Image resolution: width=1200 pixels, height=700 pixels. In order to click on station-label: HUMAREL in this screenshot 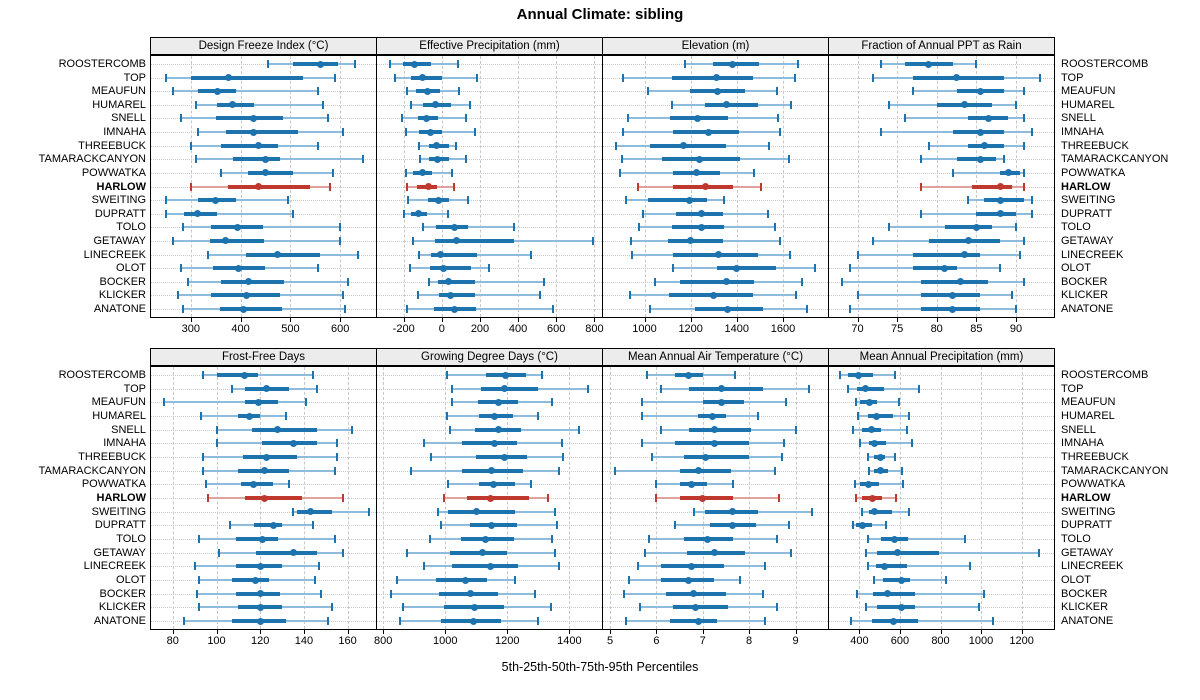, I will do `click(119, 416)`.